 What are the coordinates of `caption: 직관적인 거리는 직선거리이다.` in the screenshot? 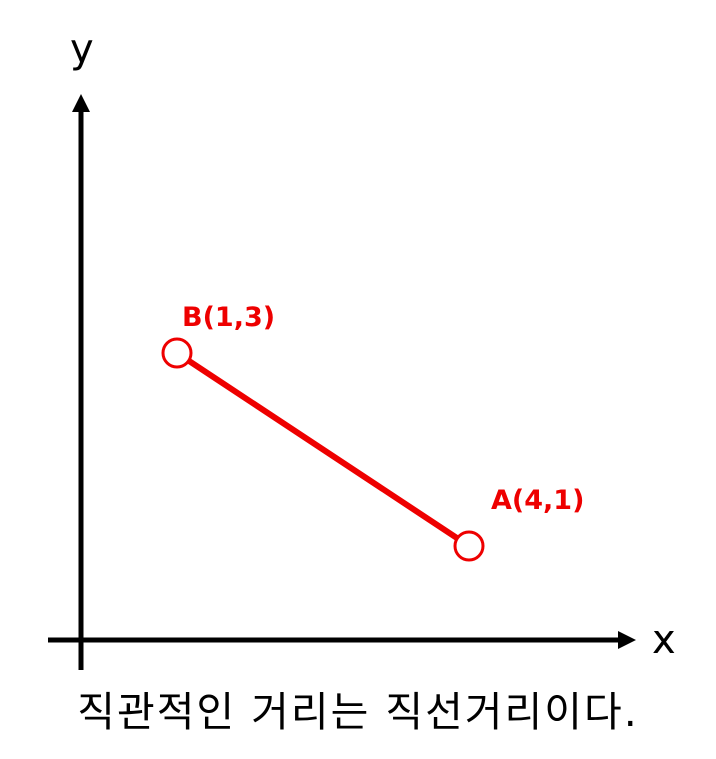 It's located at (358, 712).